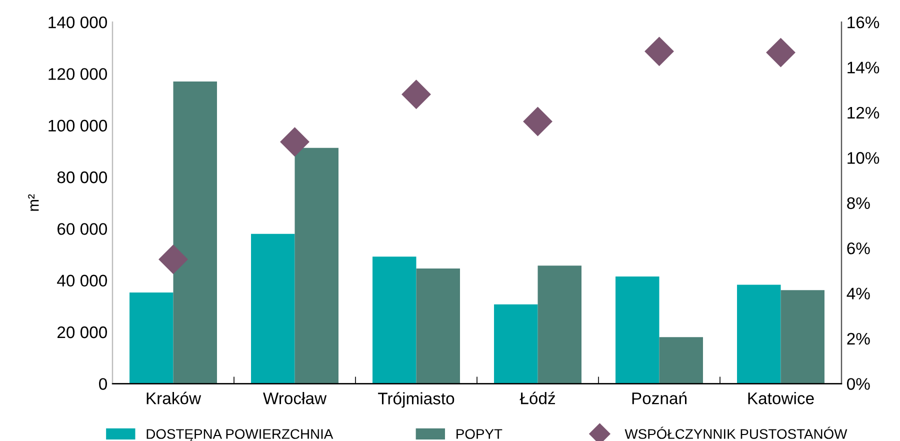 This screenshot has width=900, height=441. Describe the element at coordinates (103, 384) in the screenshot. I see `y-tick-label: 0` at that location.